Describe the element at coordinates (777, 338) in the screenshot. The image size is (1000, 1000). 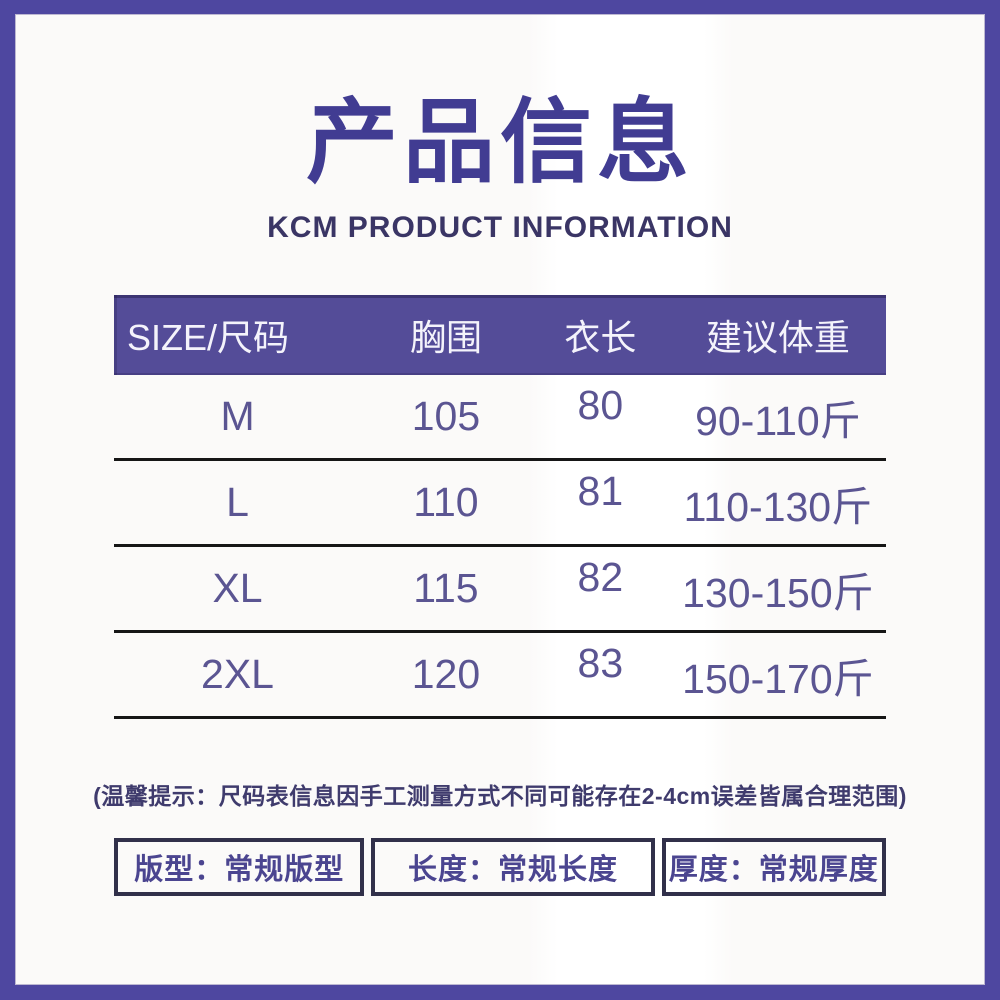
I see `header-cell-weight: 建议体重` at that location.